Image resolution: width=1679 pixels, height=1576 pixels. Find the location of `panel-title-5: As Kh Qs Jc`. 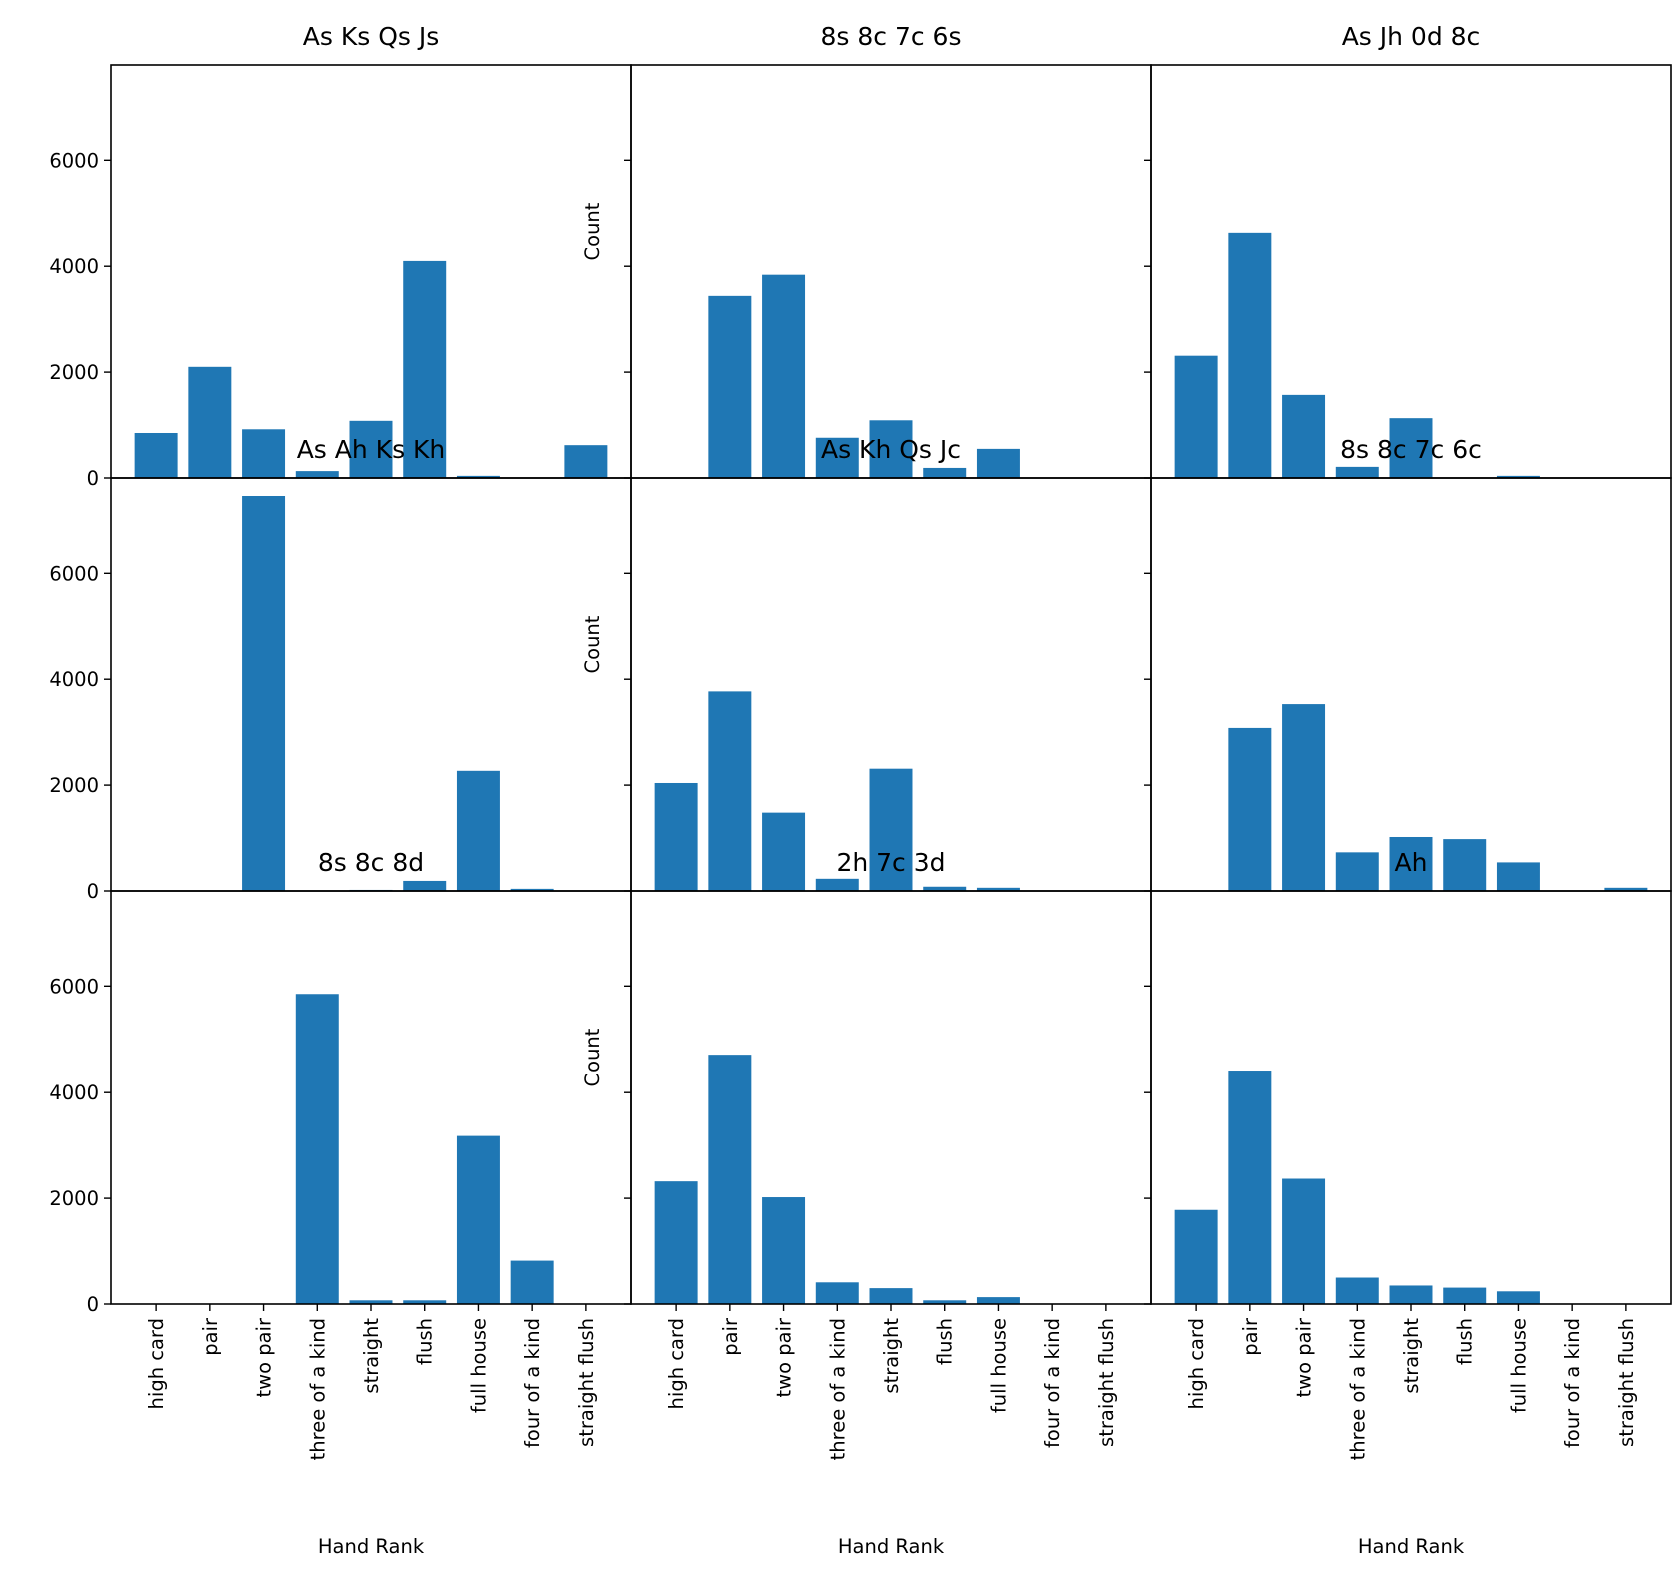

panel-title-5: As Kh Qs Jc is located at coordinates (891, 449).